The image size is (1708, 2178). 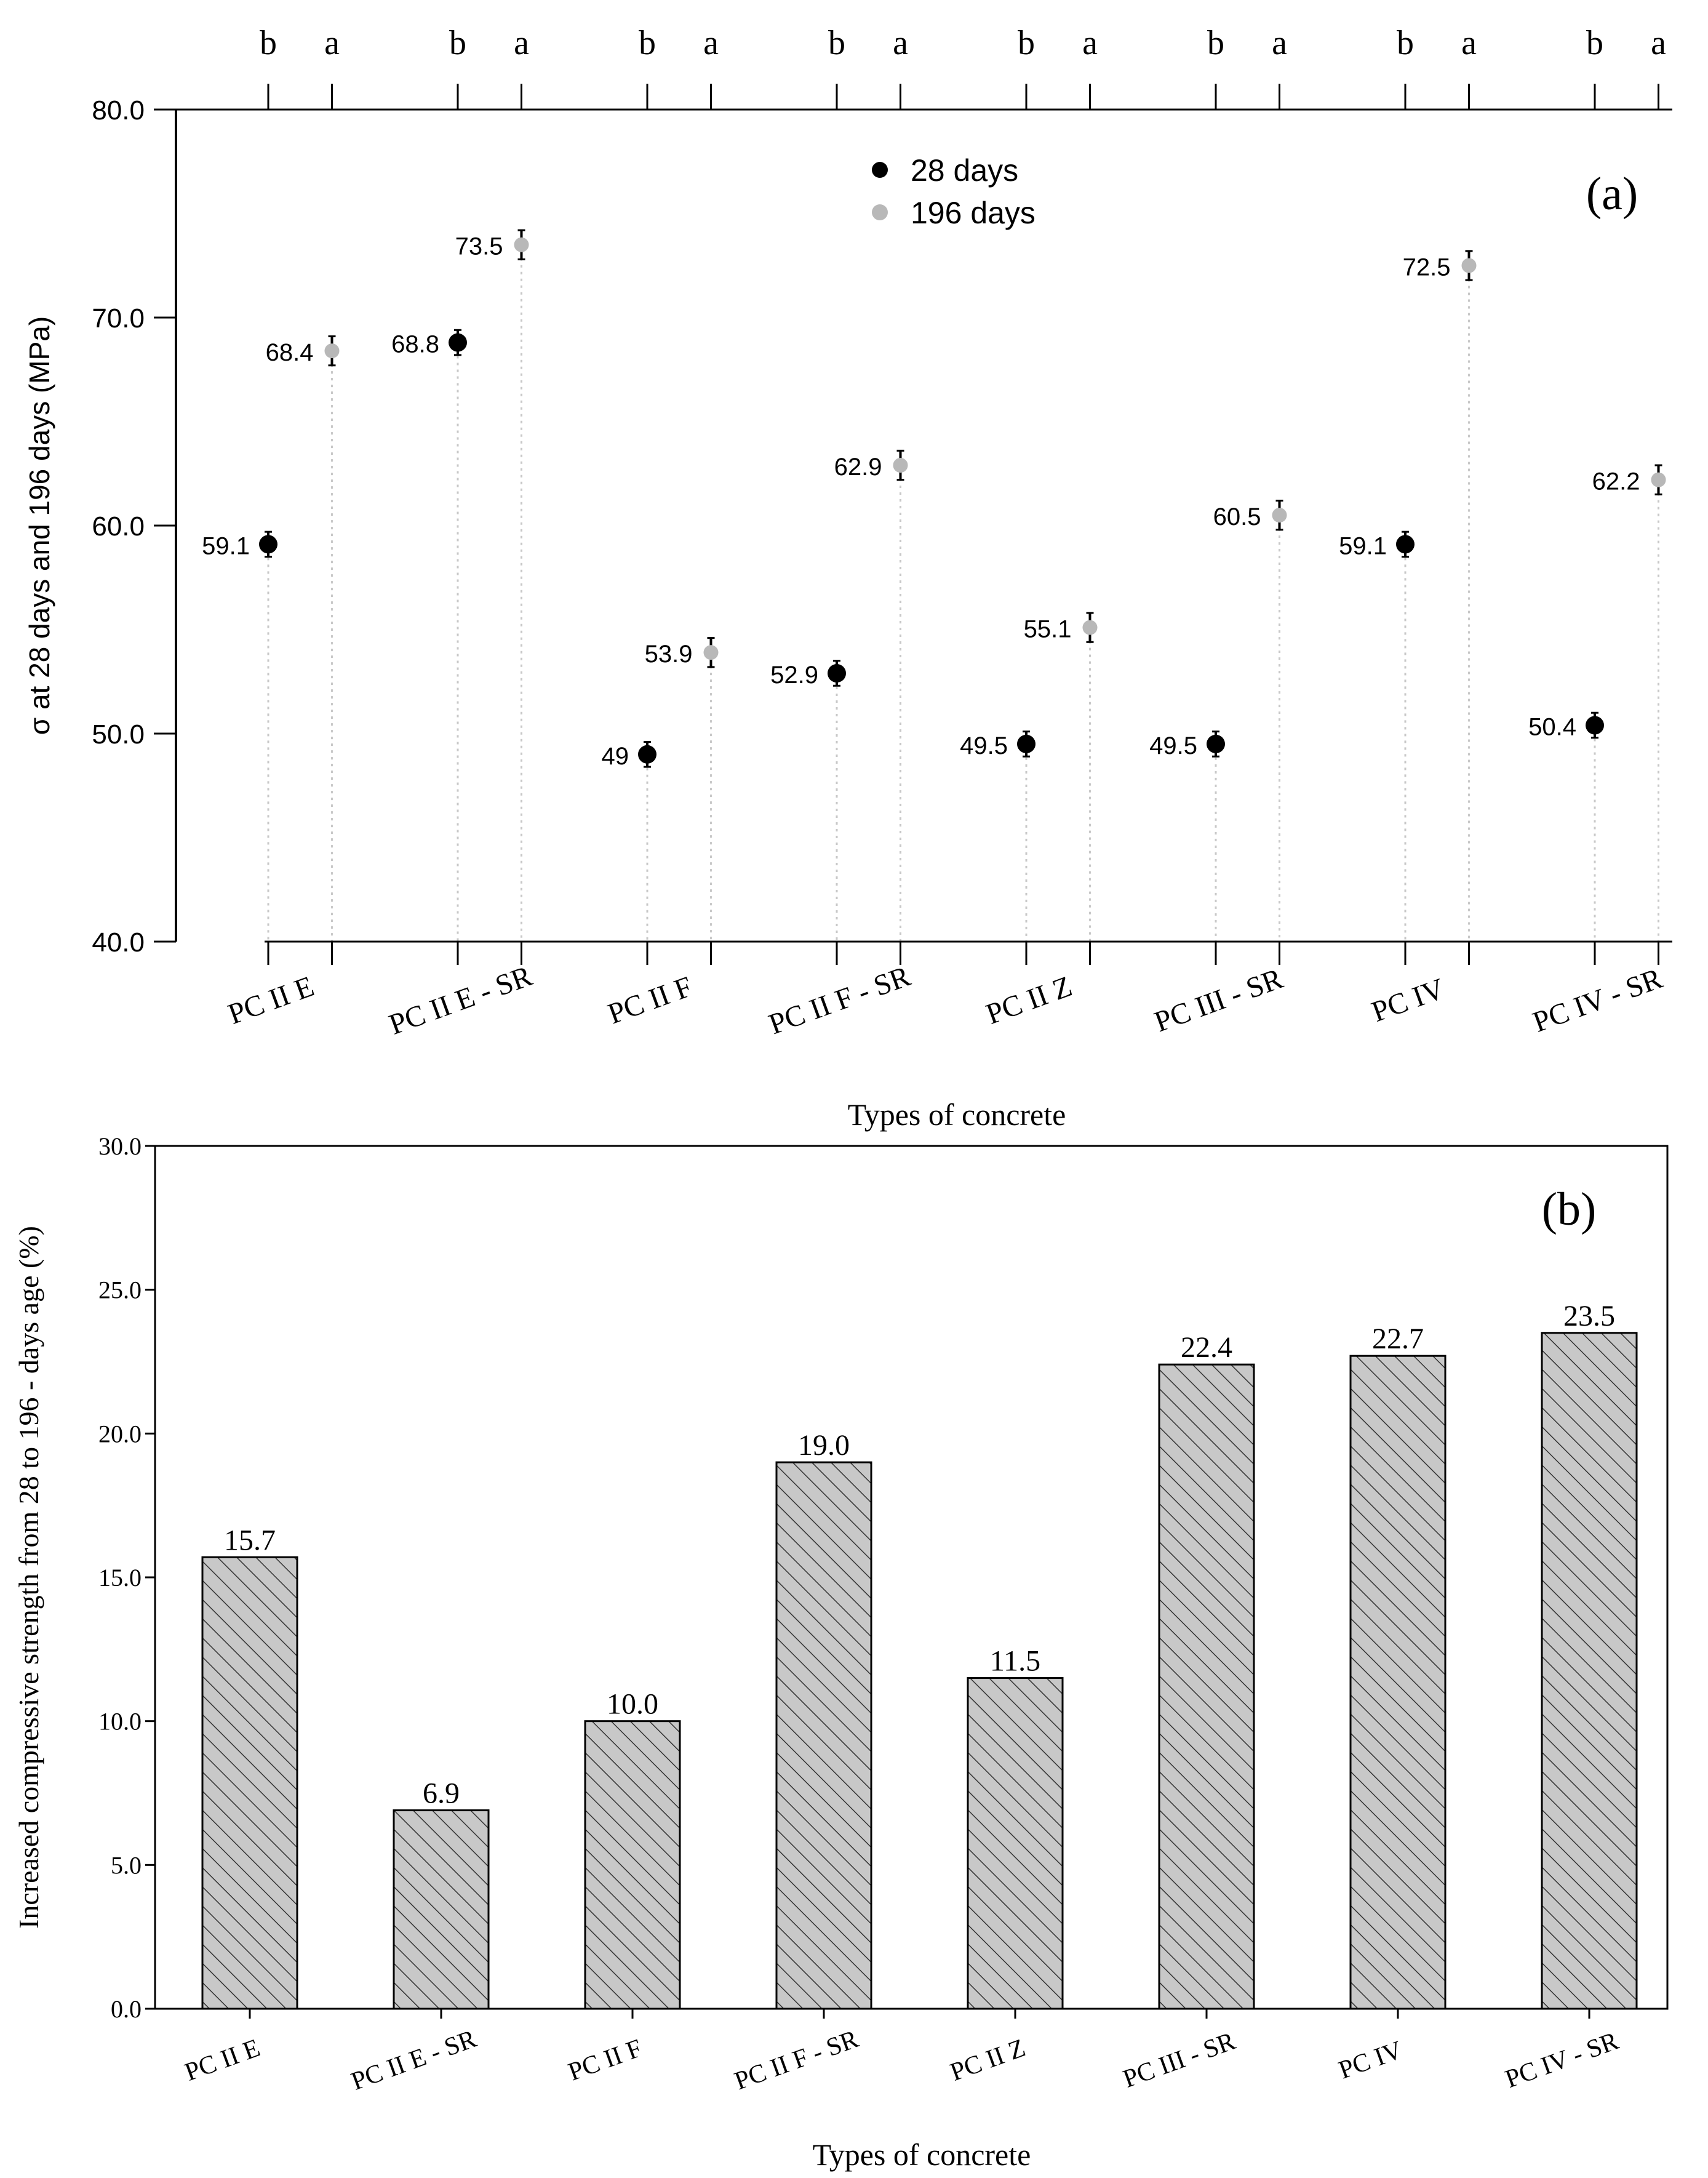 I want to click on bar-value-label: 15.7, so click(x=250, y=1540).